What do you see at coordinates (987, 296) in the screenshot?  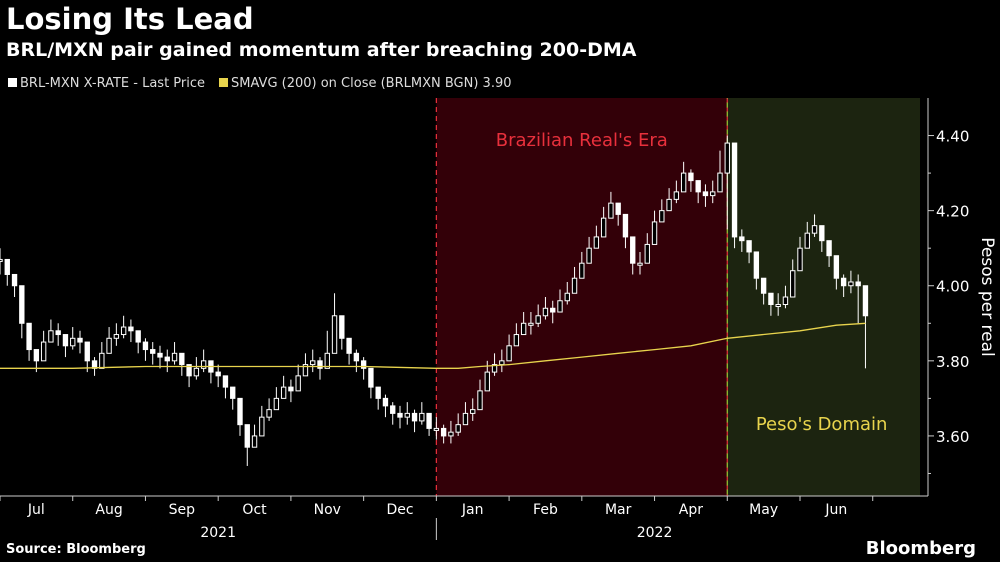 I see `y-axis-label: Pesos per real` at bounding box center [987, 296].